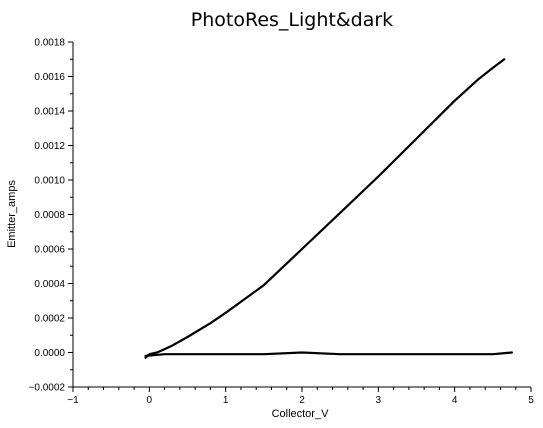 This screenshot has width=543, height=428. Describe the element at coordinates (150, 400) in the screenshot. I see `x-tick-label: 0` at that location.